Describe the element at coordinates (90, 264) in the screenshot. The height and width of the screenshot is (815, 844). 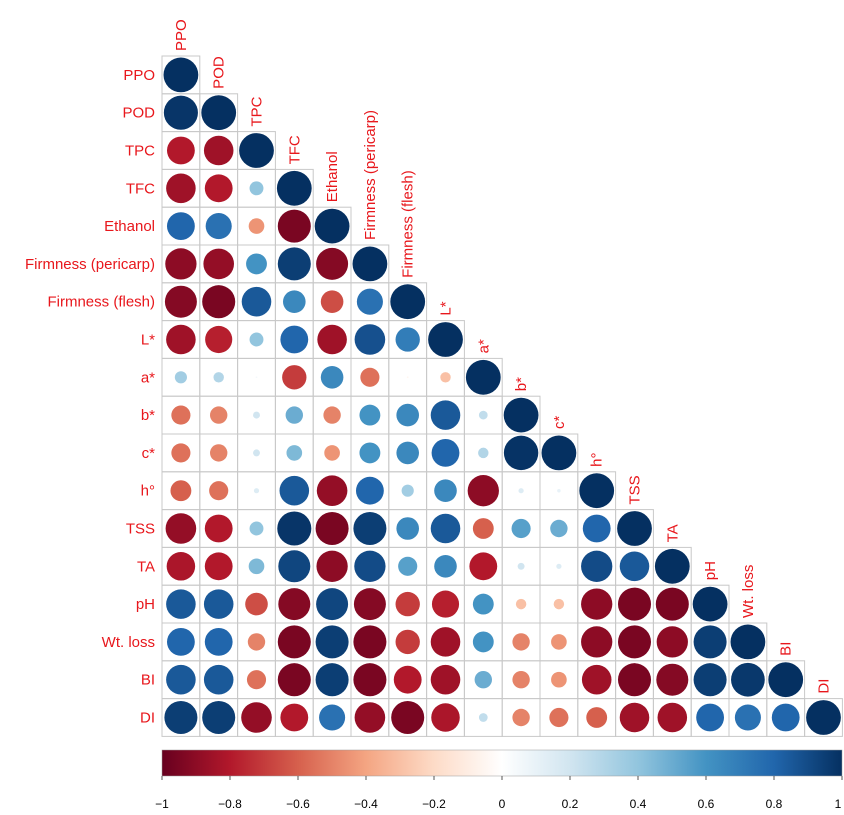
I see `row-label: Firmness (pericarp)` at that location.